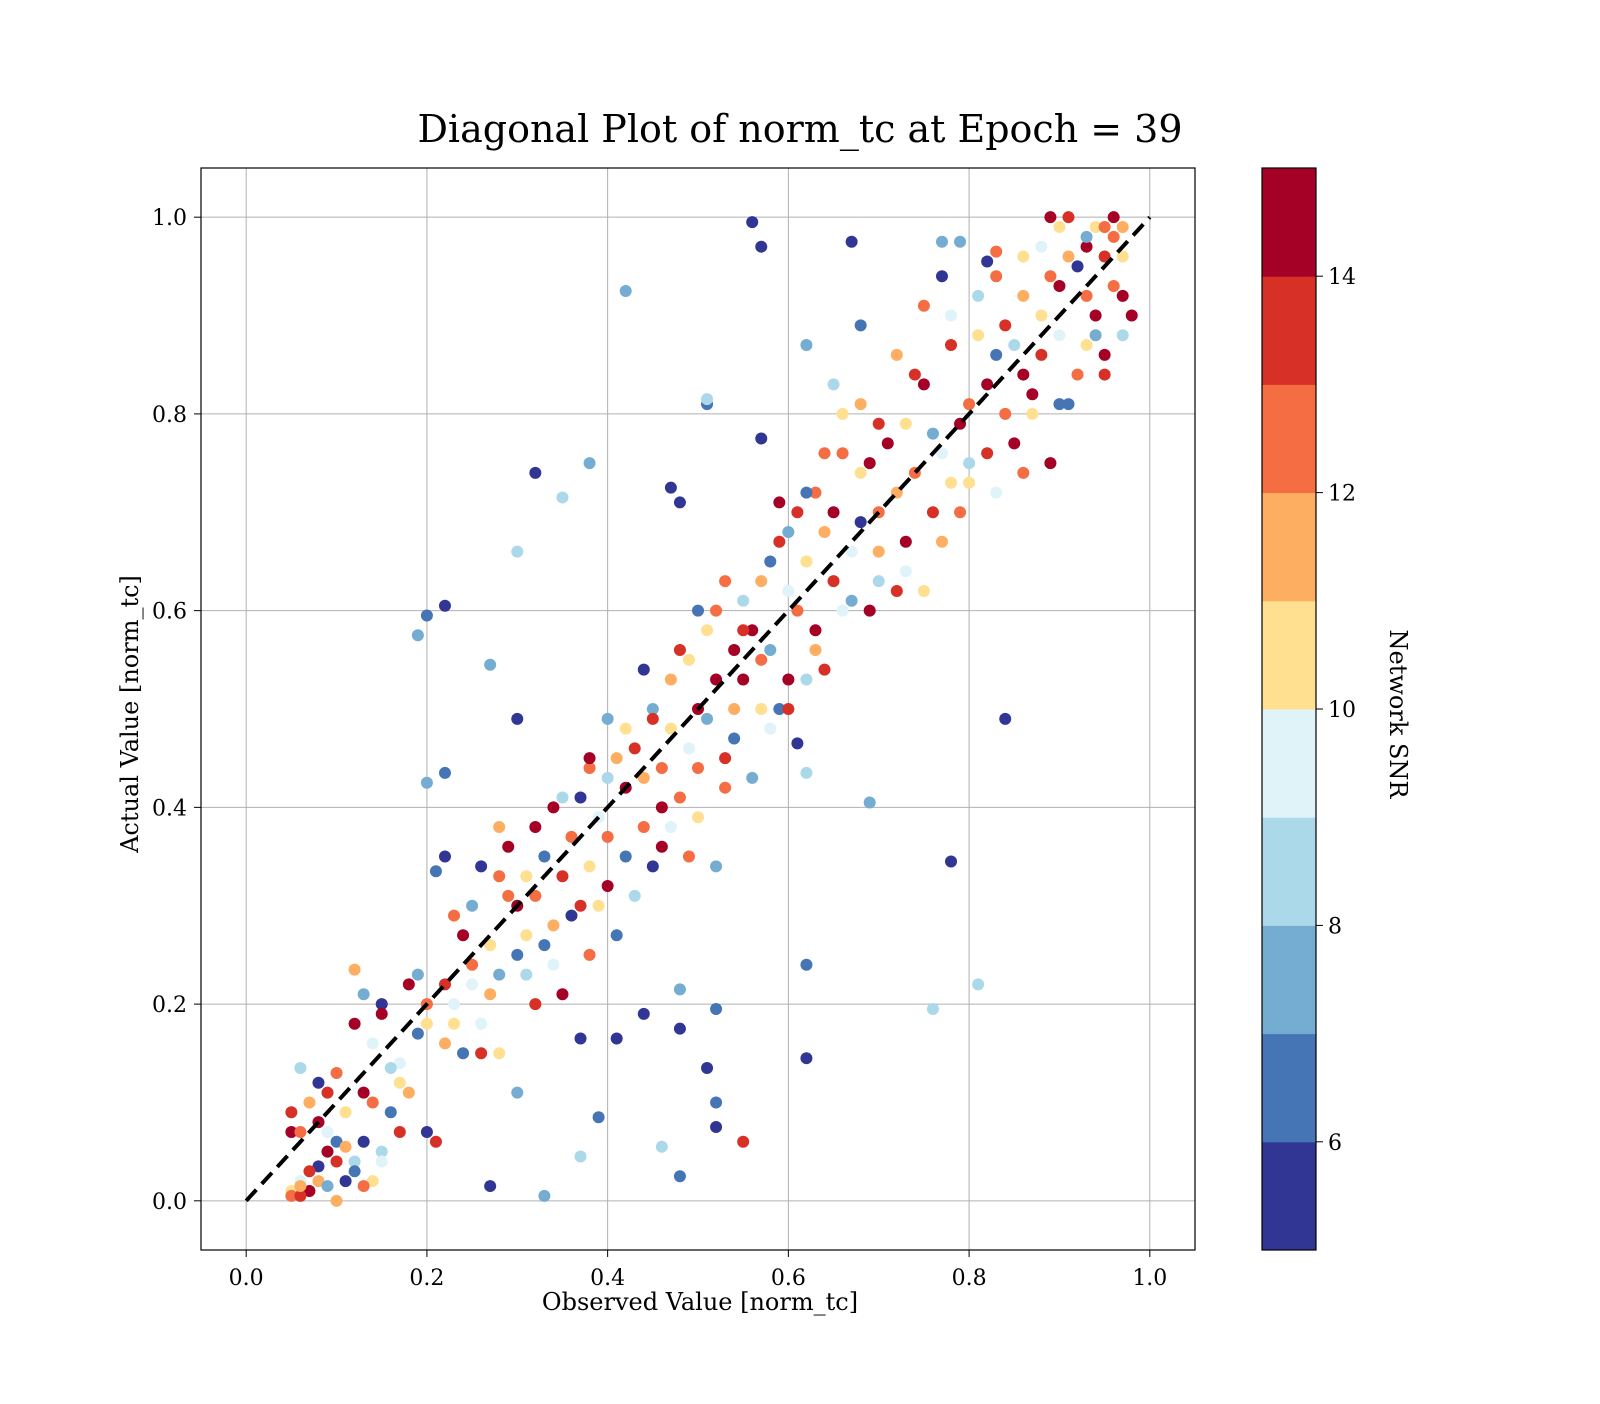 This screenshot has height=1404, width=1600. I want to click on colorbar-tick-label: 10, so click(1342, 710).